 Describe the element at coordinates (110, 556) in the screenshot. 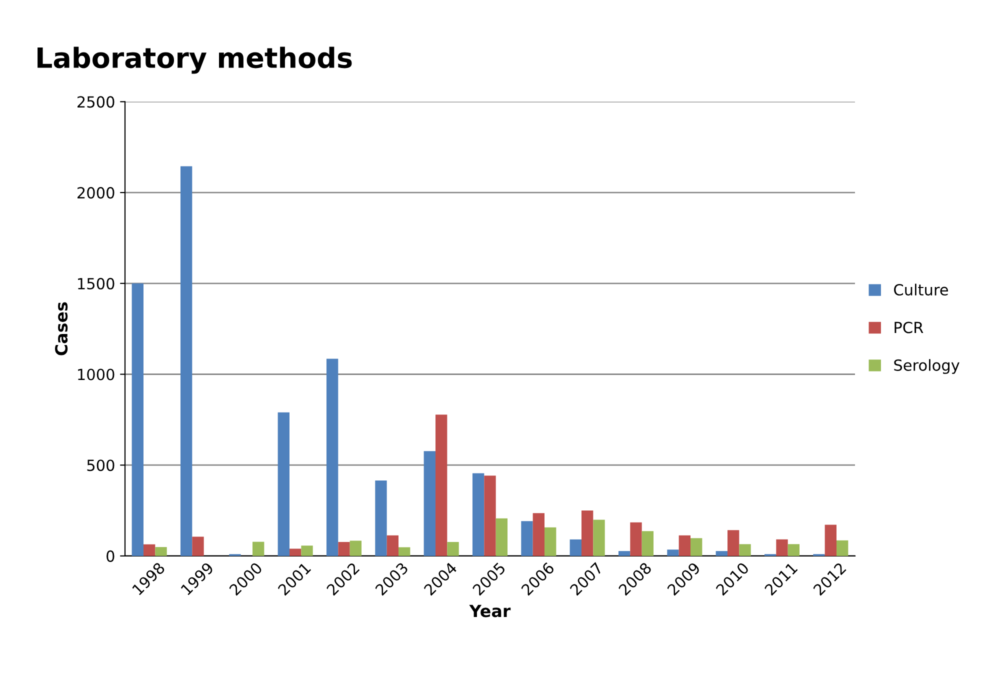

I see `y-tick-label: 0` at that location.